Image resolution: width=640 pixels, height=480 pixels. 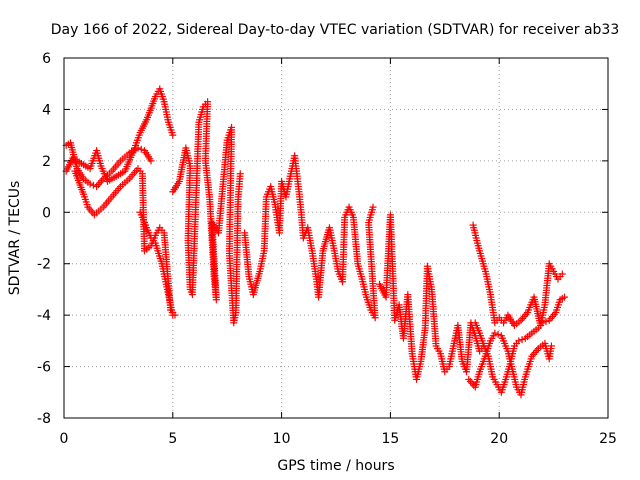 I want to click on x-tick-label: 5, so click(x=172, y=439).